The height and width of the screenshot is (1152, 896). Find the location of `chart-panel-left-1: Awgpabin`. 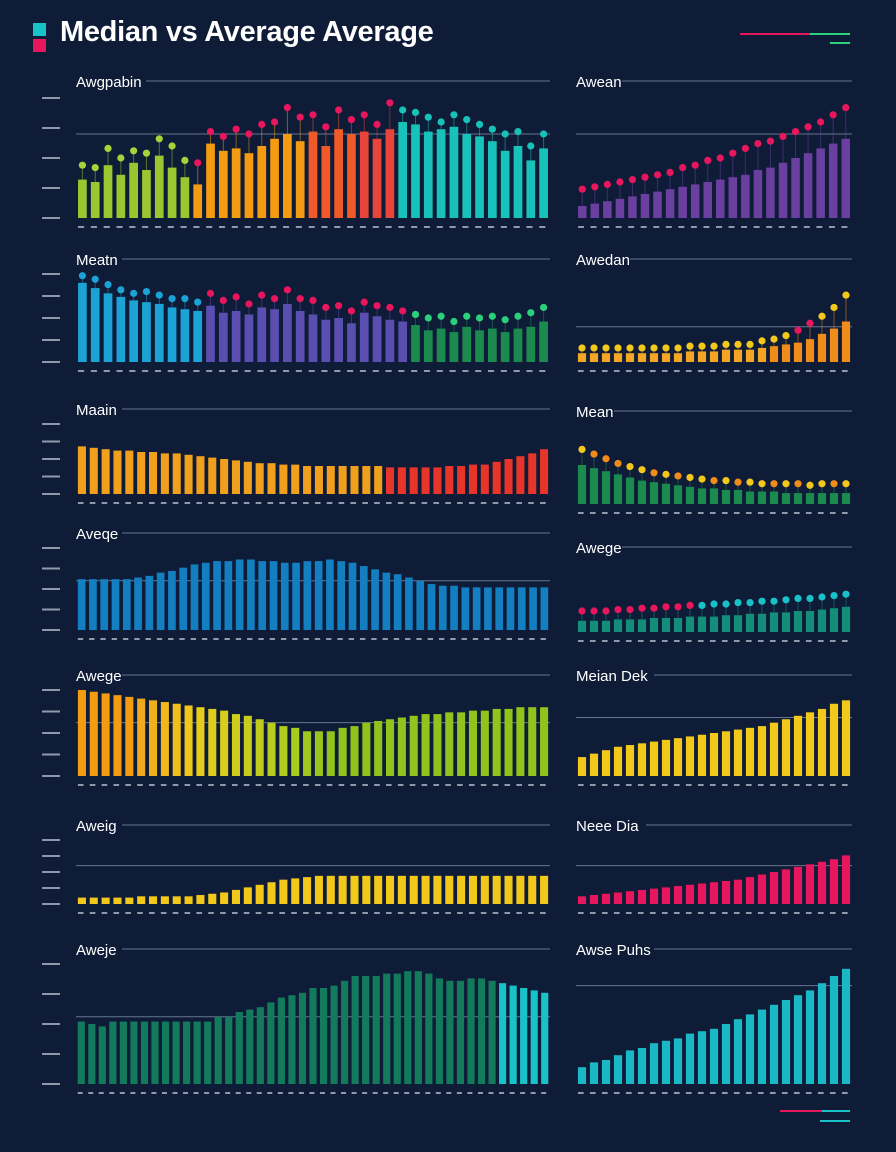

chart-panel-left-1: Awgpabin is located at coordinates (296, 153).